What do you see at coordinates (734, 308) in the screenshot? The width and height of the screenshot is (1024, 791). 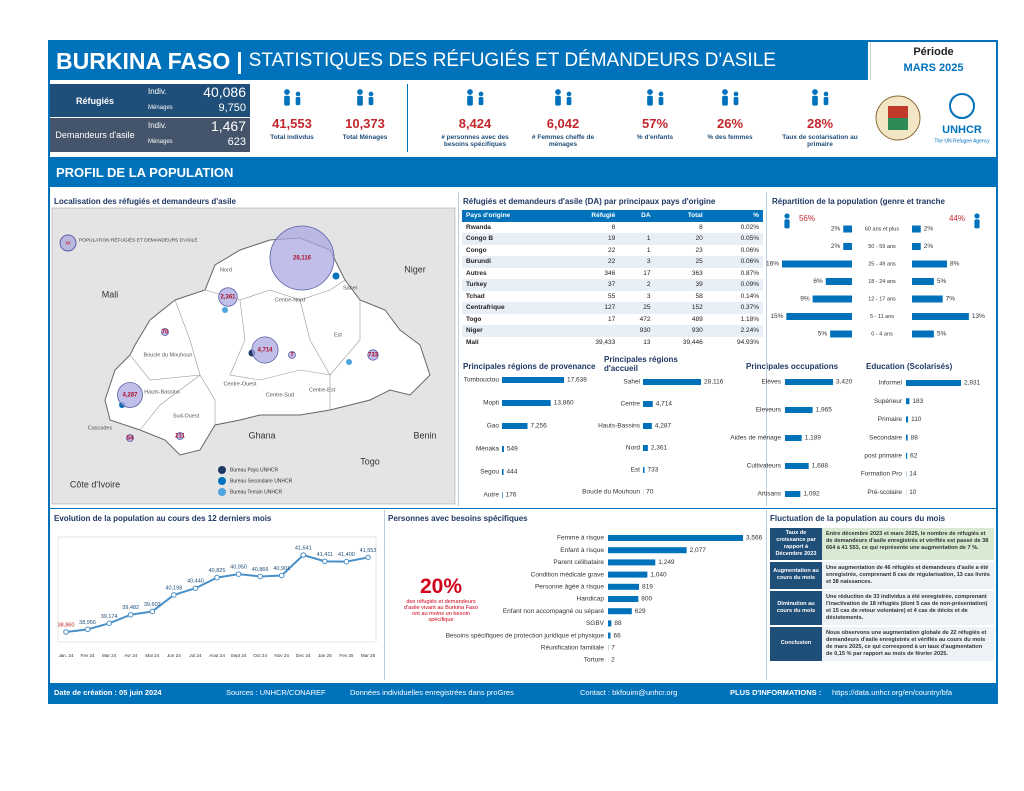 I see `table-cell: 0.37%` at bounding box center [734, 308].